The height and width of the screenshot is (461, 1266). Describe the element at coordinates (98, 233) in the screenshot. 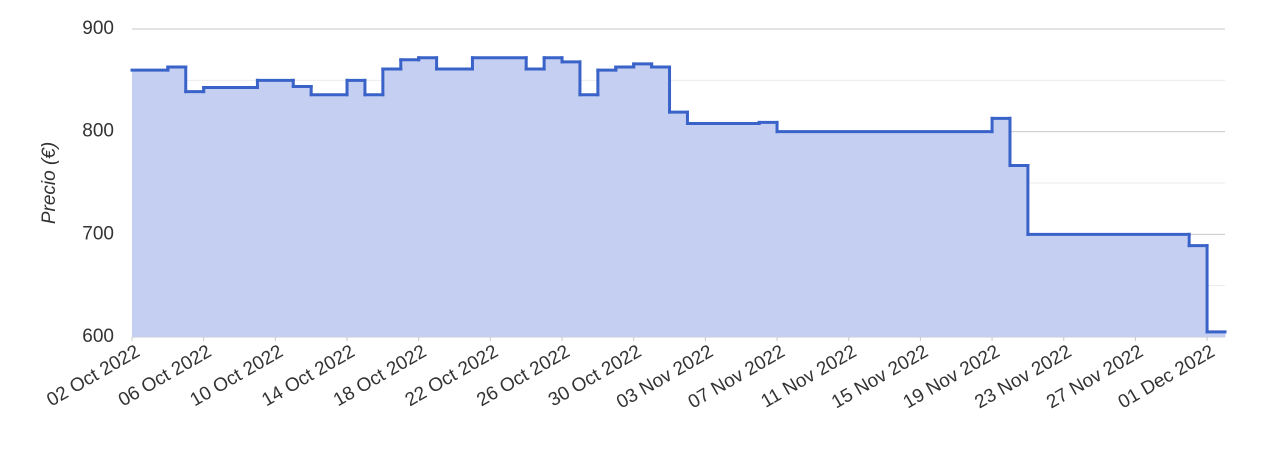

I see `y-tick-label: 700` at that location.